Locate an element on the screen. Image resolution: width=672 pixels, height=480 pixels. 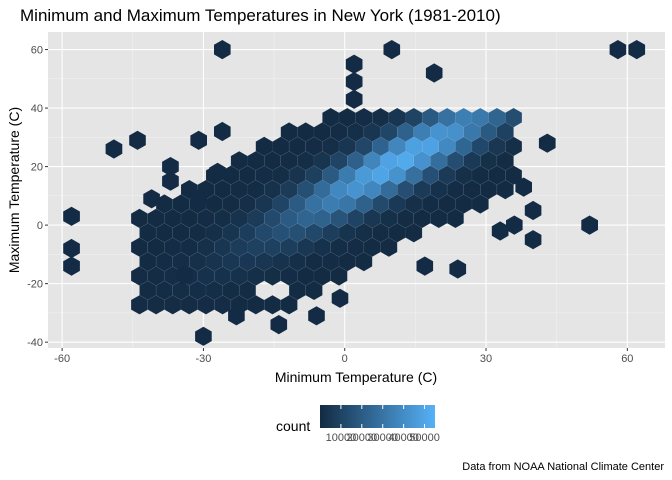
chart-caption: Data from NOAA National Climate Center is located at coordinates (563, 467).